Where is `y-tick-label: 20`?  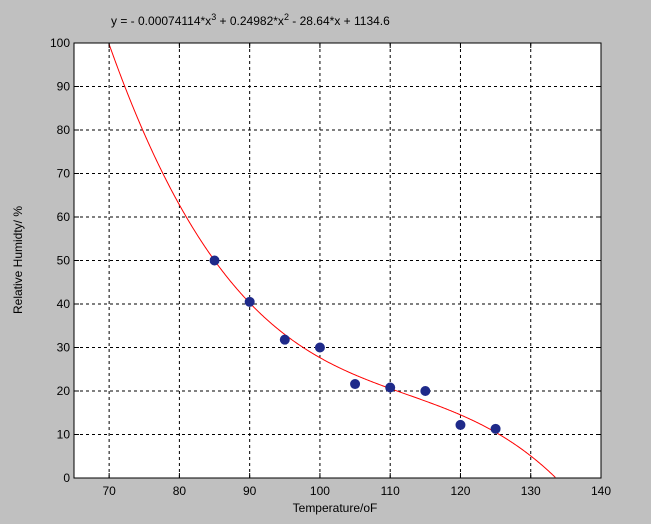 y-tick-label: 20 is located at coordinates (64, 391).